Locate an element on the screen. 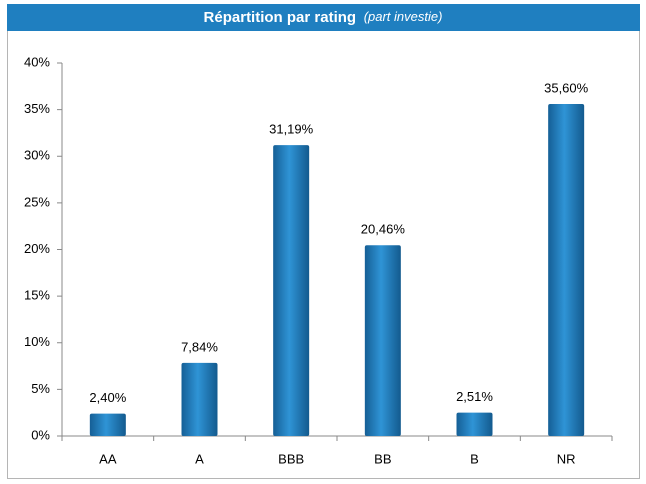  value-label: 7,84% is located at coordinates (199, 346).